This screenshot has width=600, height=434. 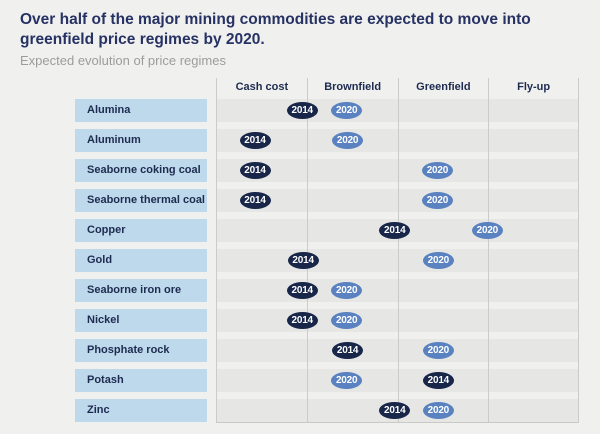 I want to click on row-label-aluminum: Aluminum, so click(x=141, y=140).